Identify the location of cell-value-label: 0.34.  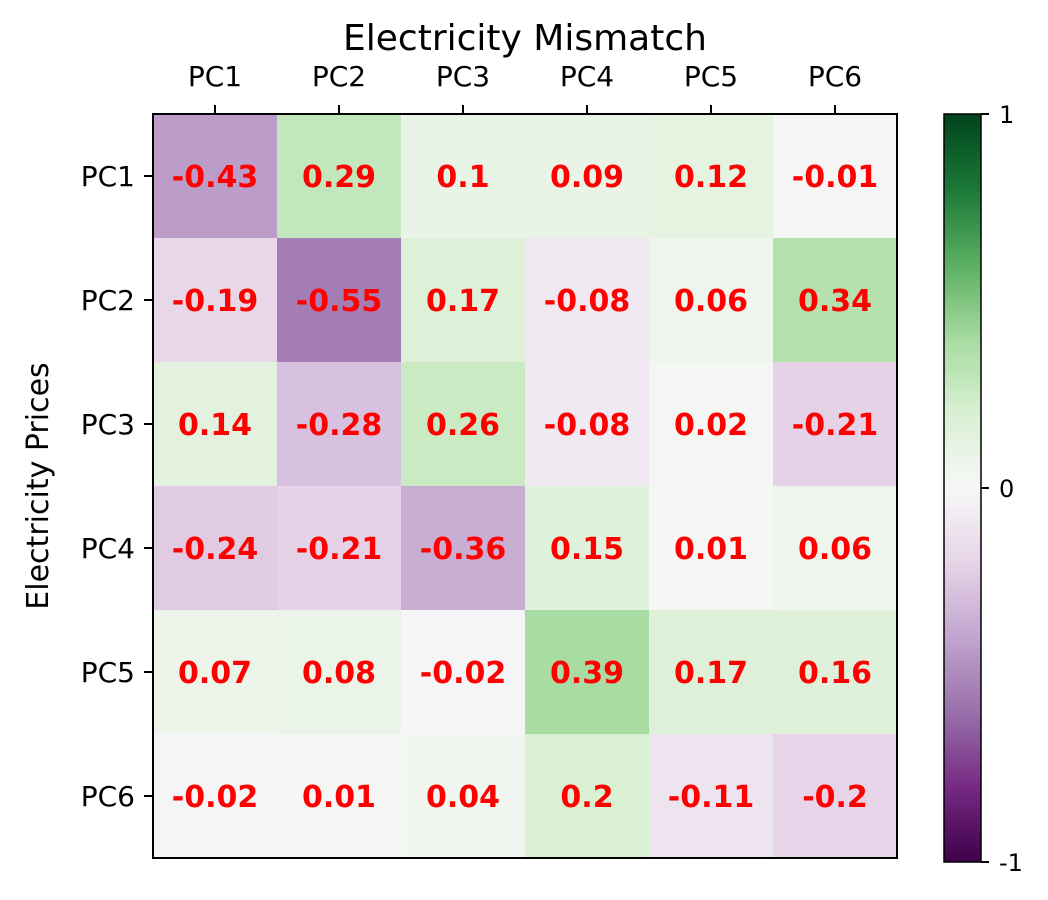
(835, 301).